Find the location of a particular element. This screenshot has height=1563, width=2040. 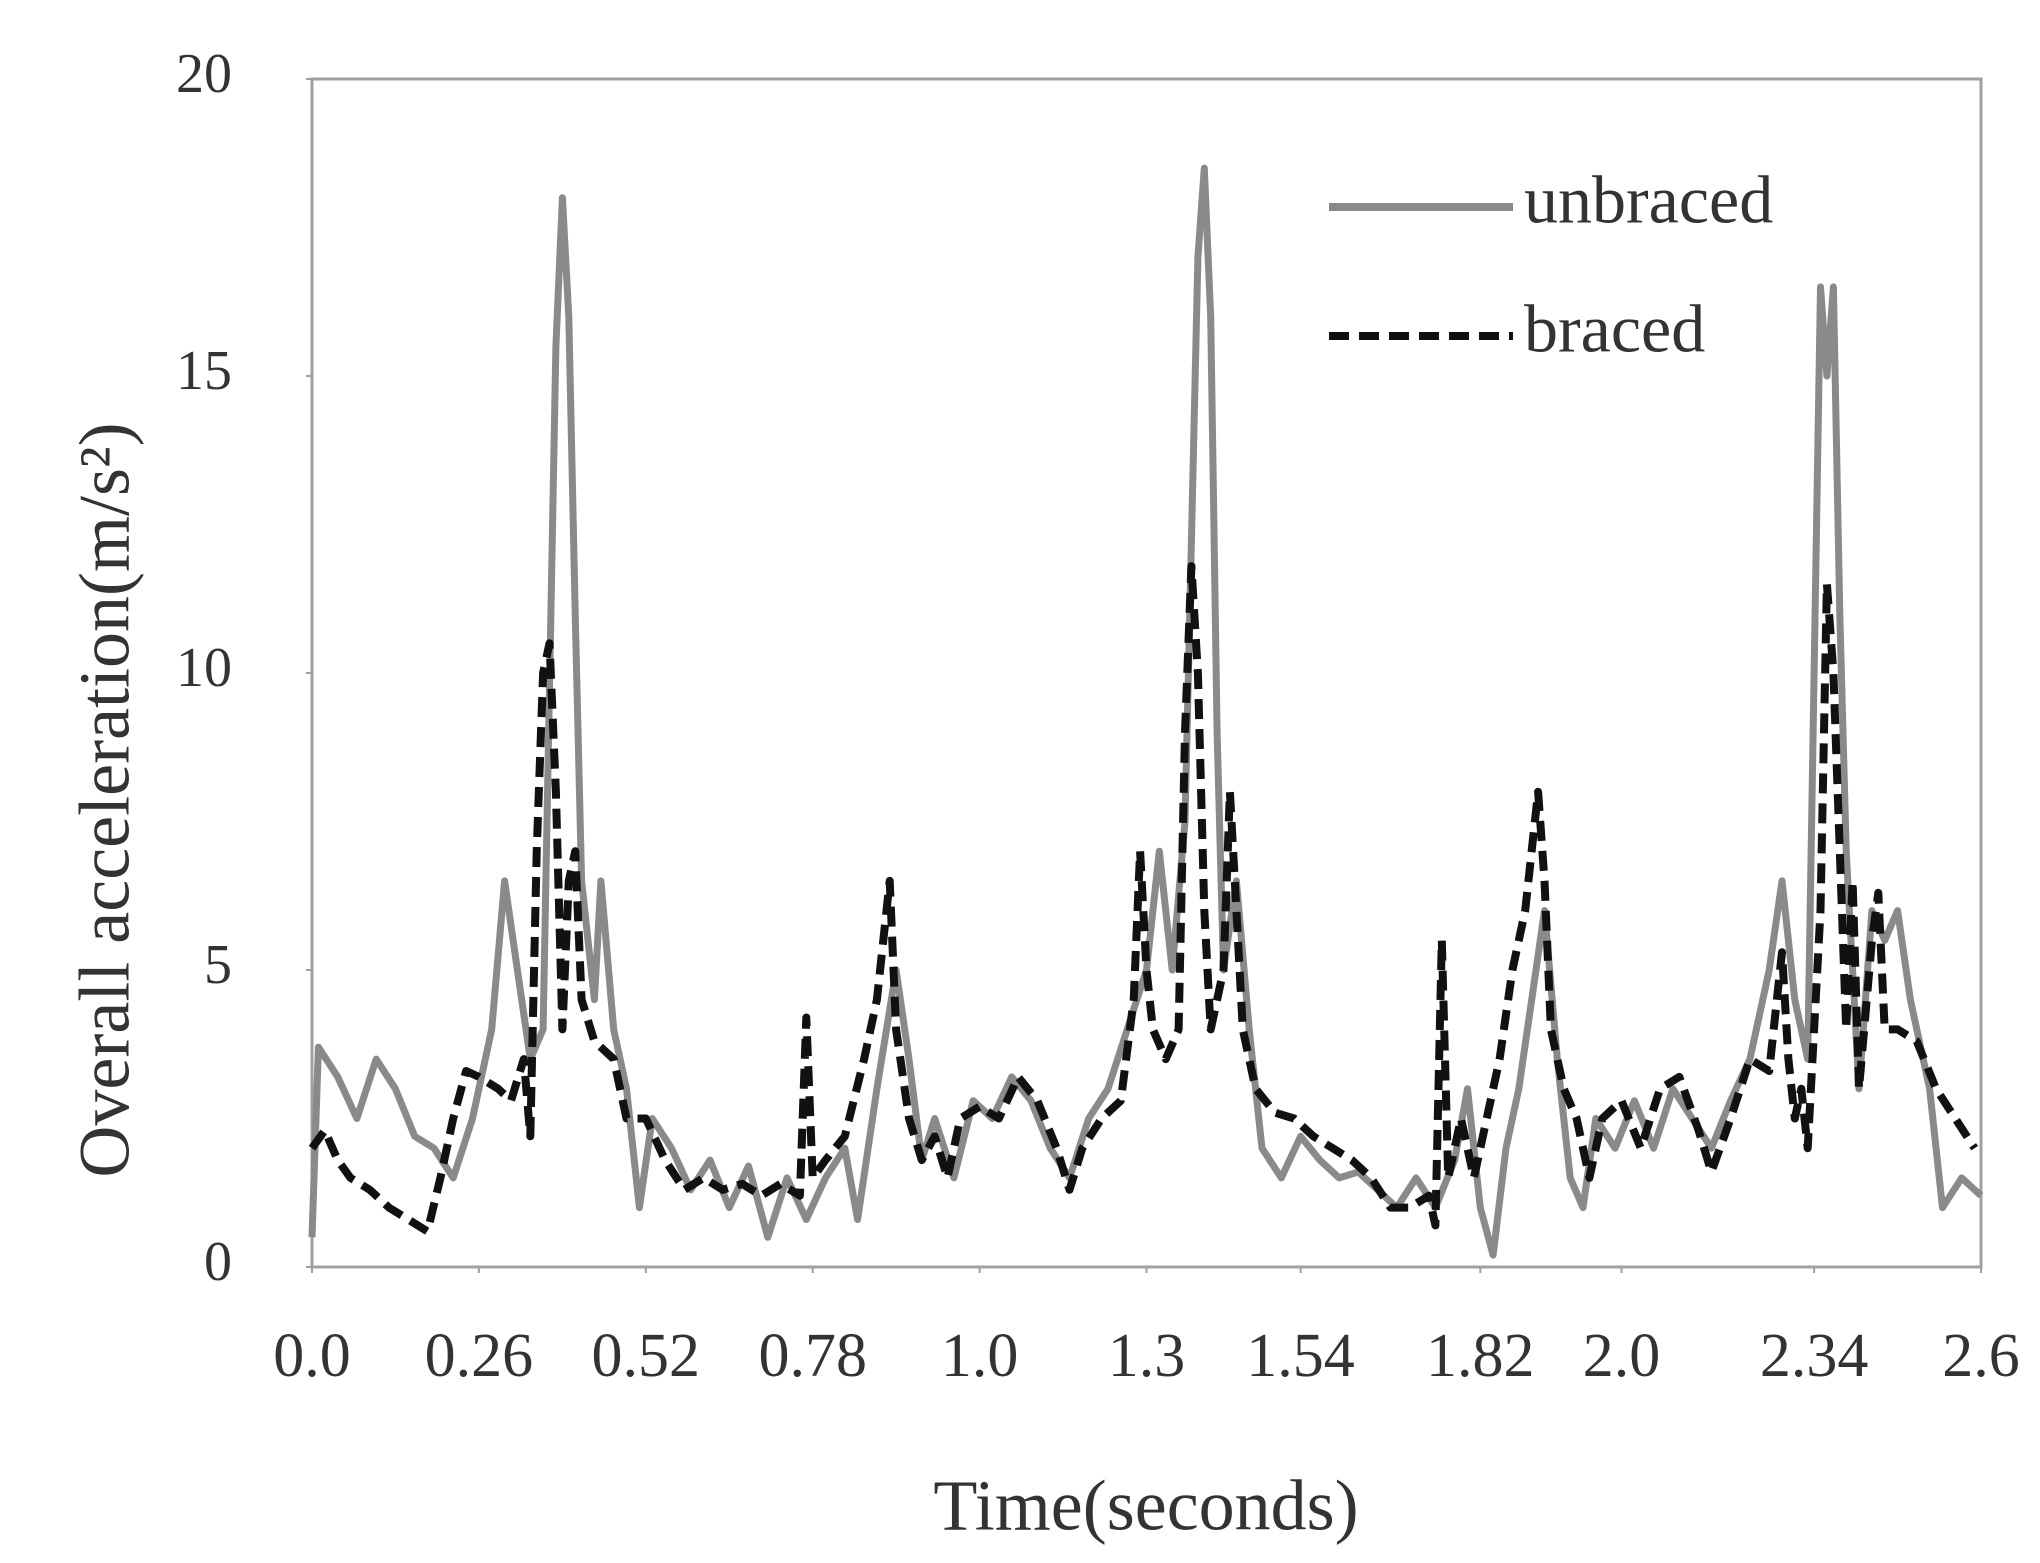

x-tick-label: 1.82 is located at coordinates (1480, 1356).